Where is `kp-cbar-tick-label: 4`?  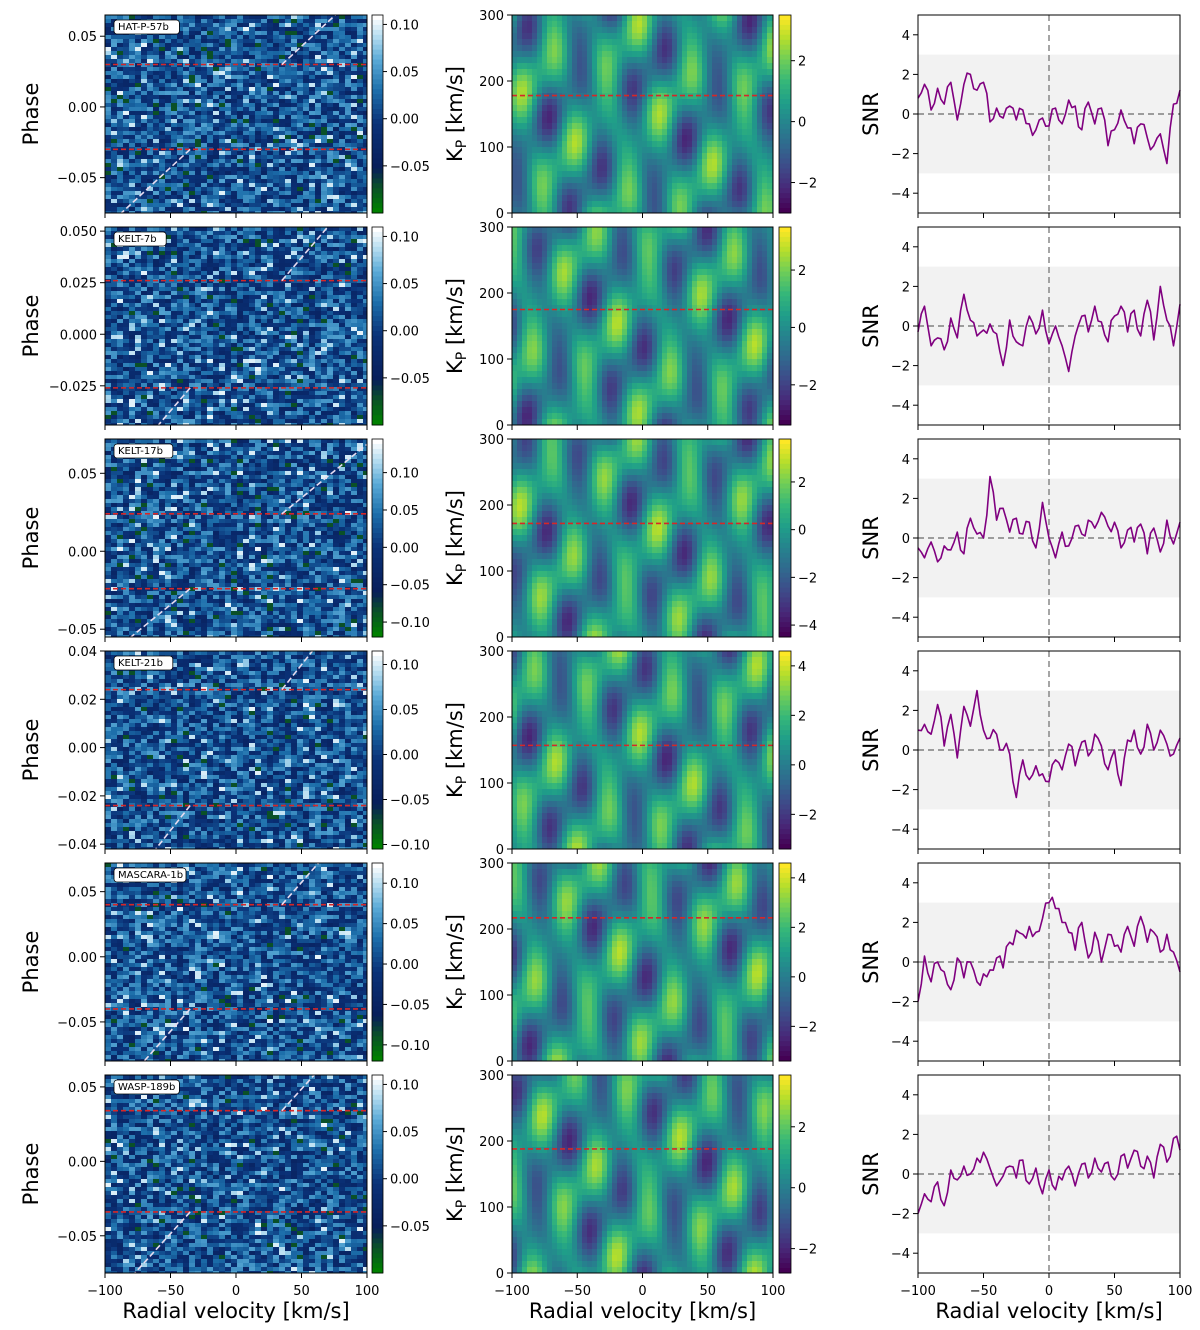
kp-cbar-tick-label: 4 is located at coordinates (802, 667).